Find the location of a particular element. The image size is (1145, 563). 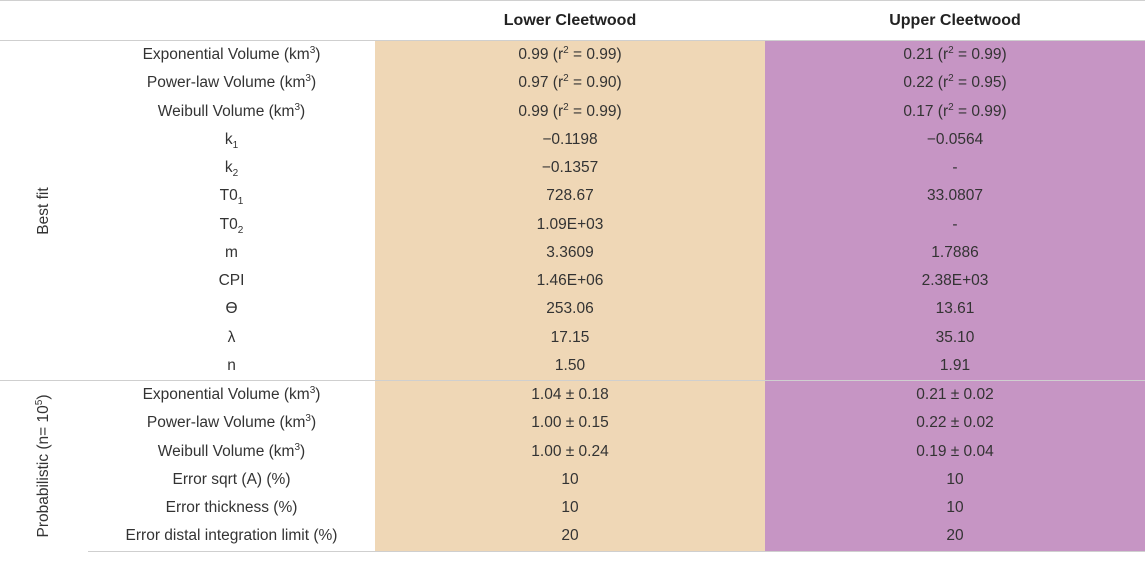

row-label: m is located at coordinates (231, 252).